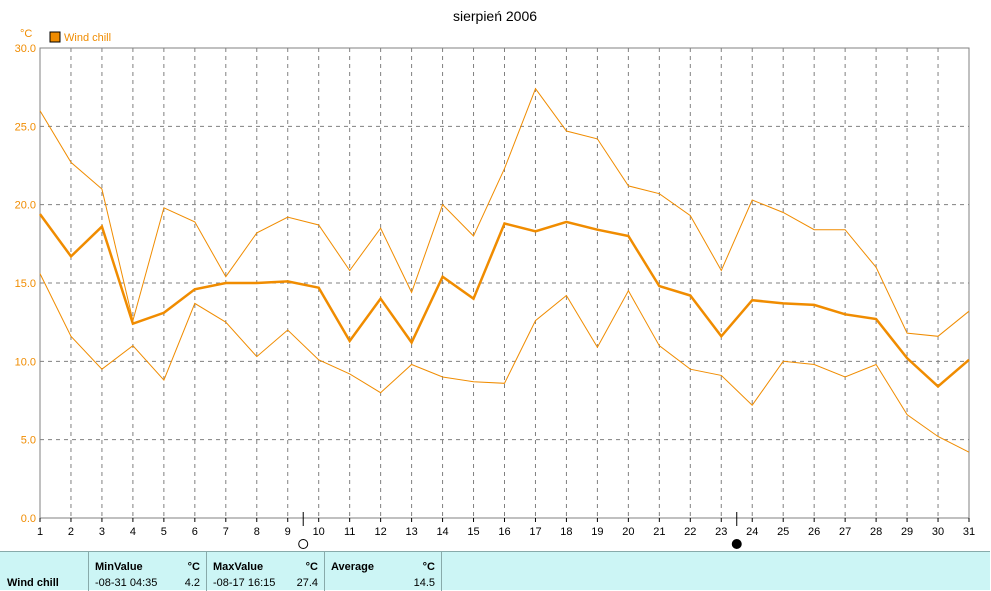 The width and height of the screenshot is (991, 591). Describe the element at coordinates (257, 532) in the screenshot. I see `x-tick-label: 8` at that location.